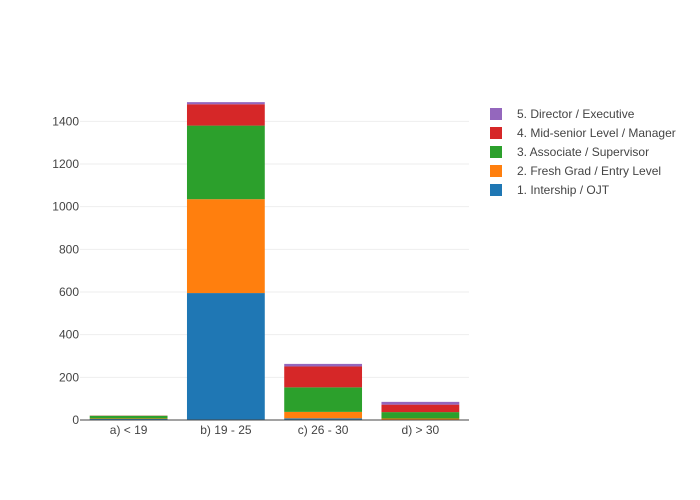 The height and width of the screenshot is (500, 700). I want to click on y-tick-label: 1400, so click(65, 121).